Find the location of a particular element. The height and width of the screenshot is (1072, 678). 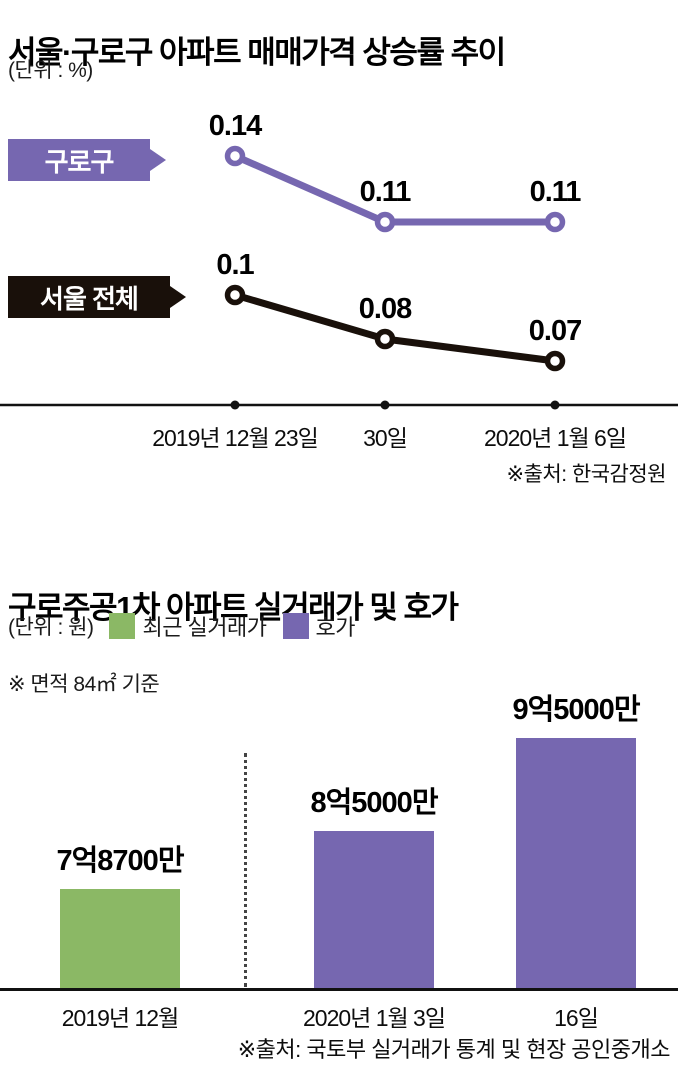

series-label-seoul: 서울 전체 is located at coordinates (97, 297).